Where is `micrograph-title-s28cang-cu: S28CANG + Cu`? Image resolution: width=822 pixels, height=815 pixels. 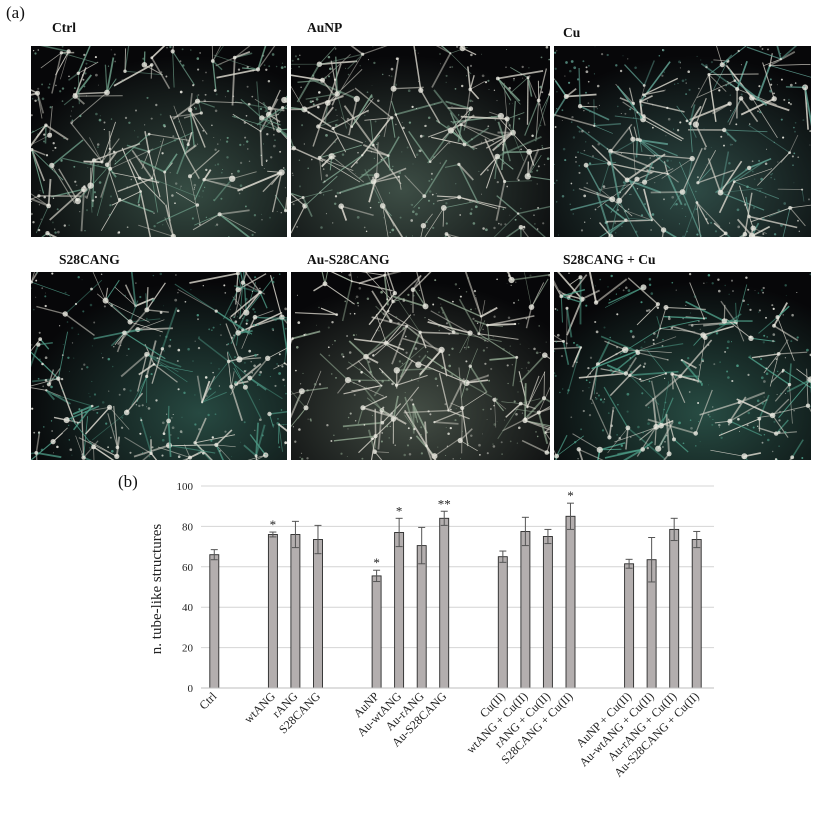 micrograph-title-s28cang-cu: S28CANG + Cu is located at coordinates (609, 259).